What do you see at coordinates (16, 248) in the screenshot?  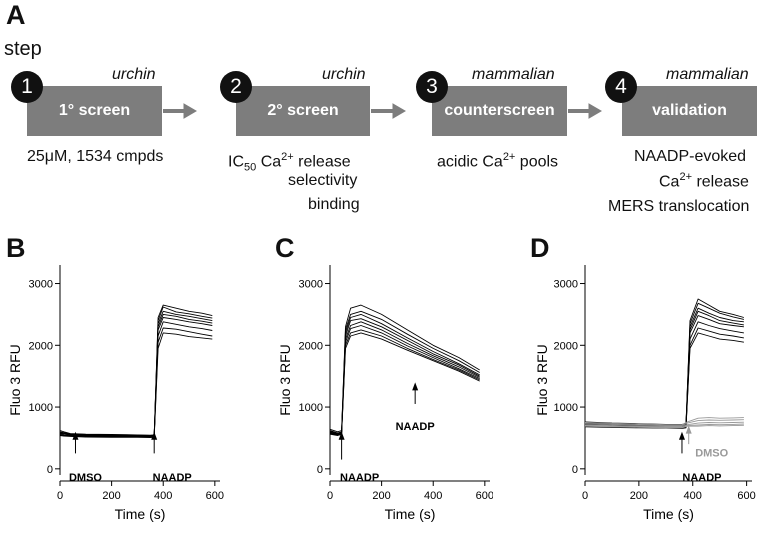 I see `panel-b-letter: B` at bounding box center [16, 248].